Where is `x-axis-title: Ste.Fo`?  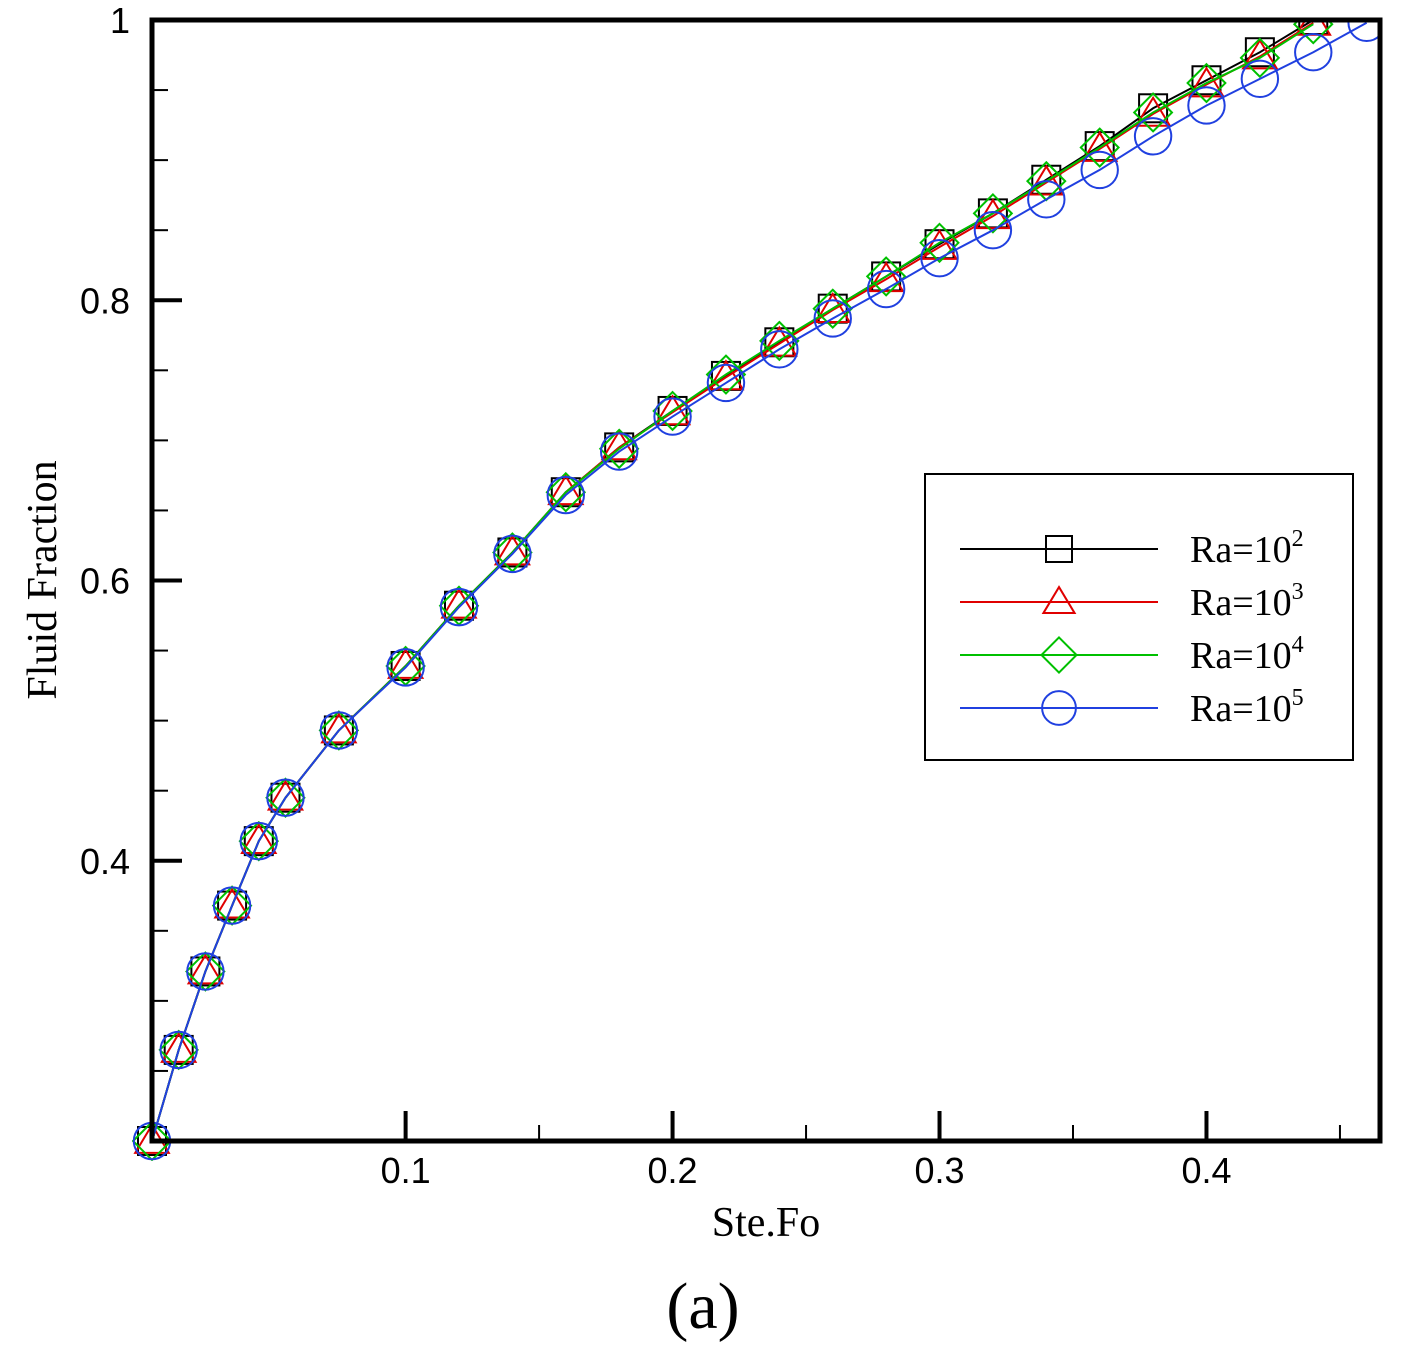
x-axis-title: Ste.Fo is located at coordinates (766, 1223).